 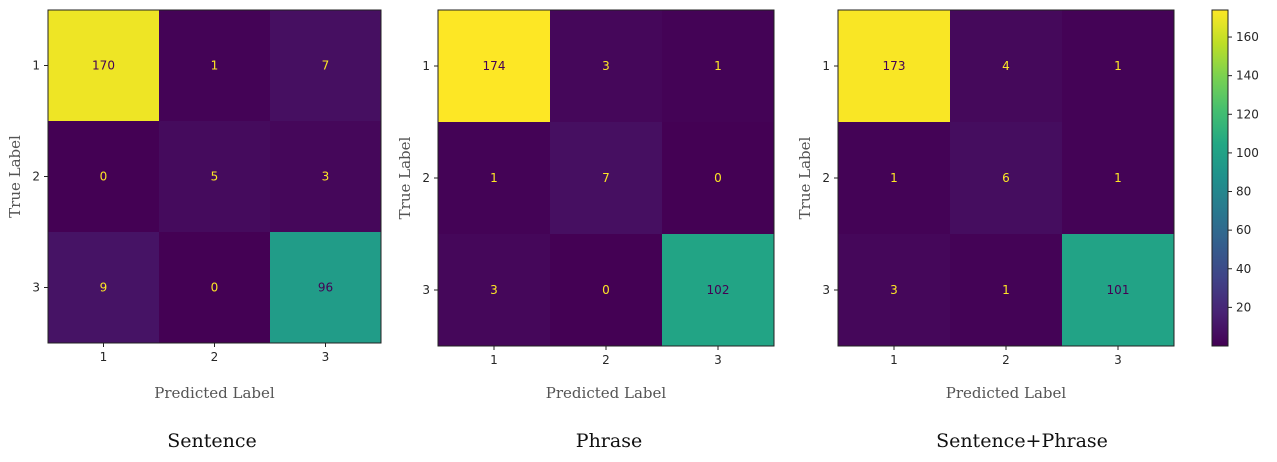 I want to click on panel3-cell-r1-c1, so click(x=894, y=66).